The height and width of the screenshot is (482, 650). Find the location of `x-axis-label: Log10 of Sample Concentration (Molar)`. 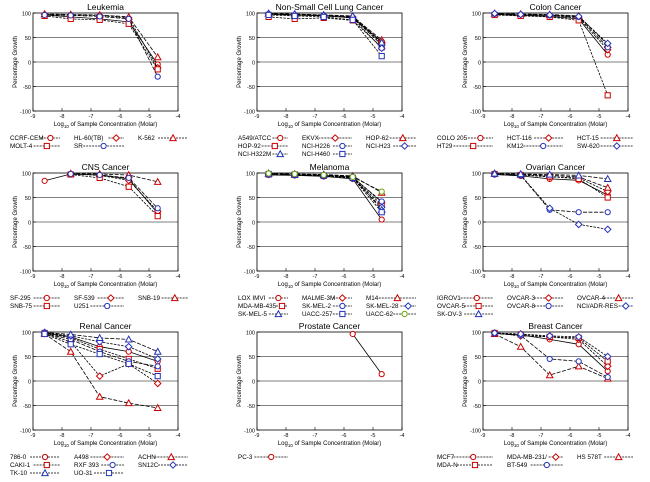

x-axis-label: Log10 of Sample Concentration (Molar) is located at coordinates (105, 125).